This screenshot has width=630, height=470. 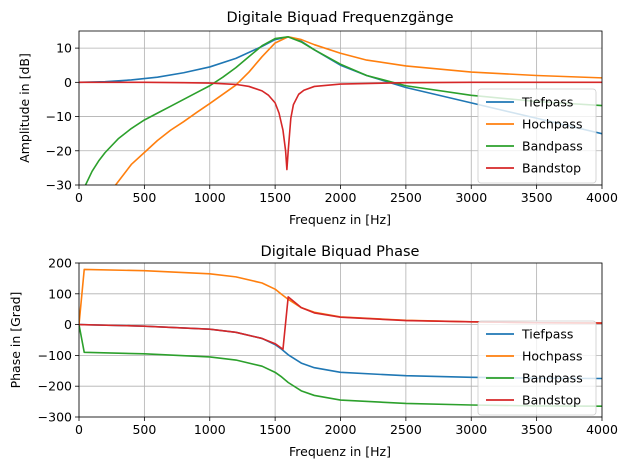 I want to click on amplitude-x-tick-label: 0, so click(x=79, y=197).